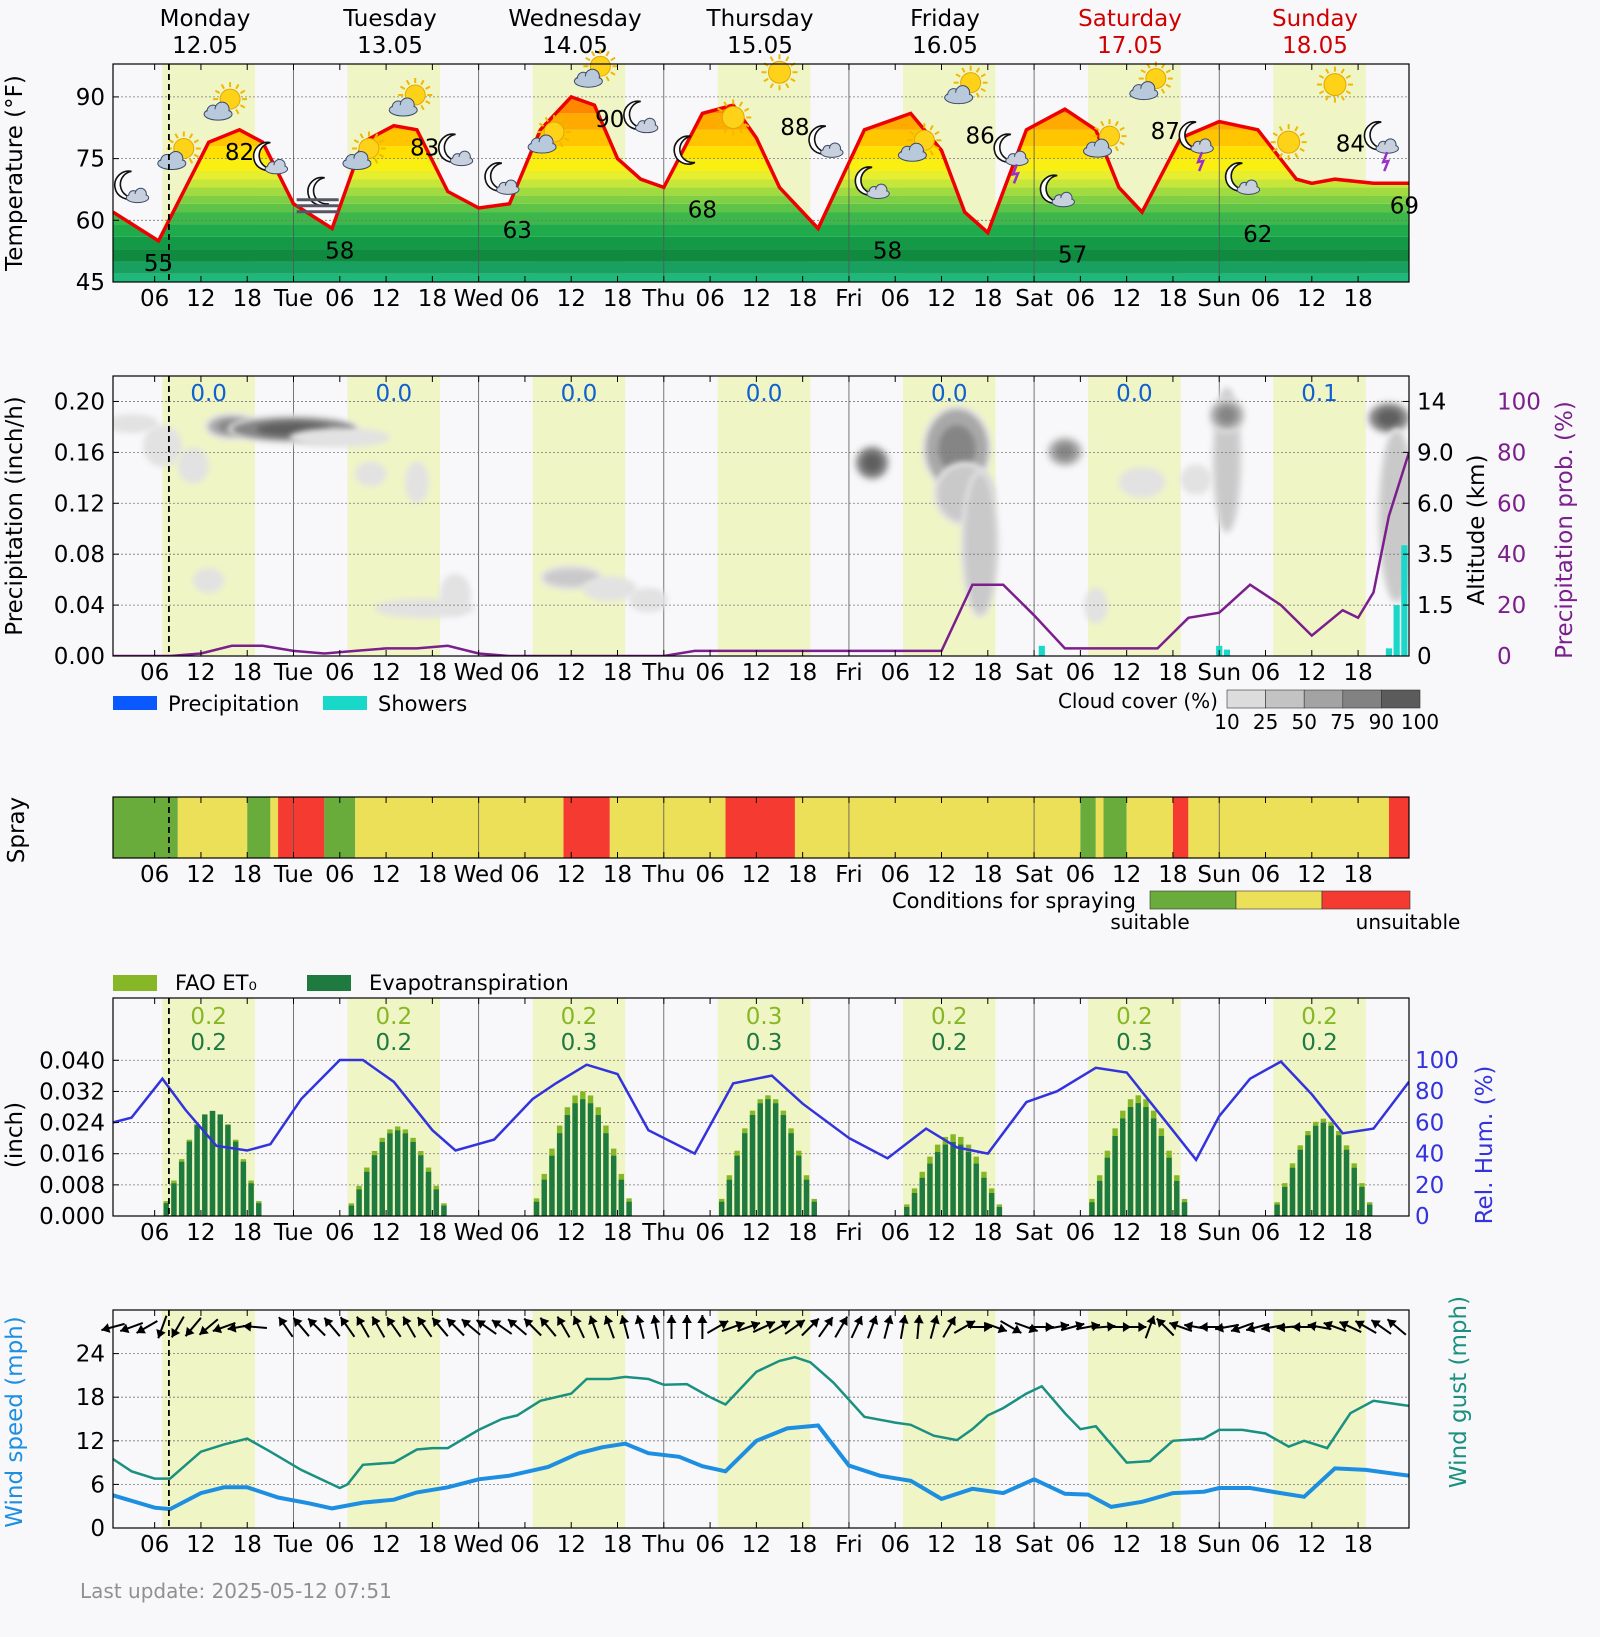 Image resolution: width=1600 pixels, height=1637 pixels. I want to click on daily-precipitation-total: 0.0, so click(208, 394).